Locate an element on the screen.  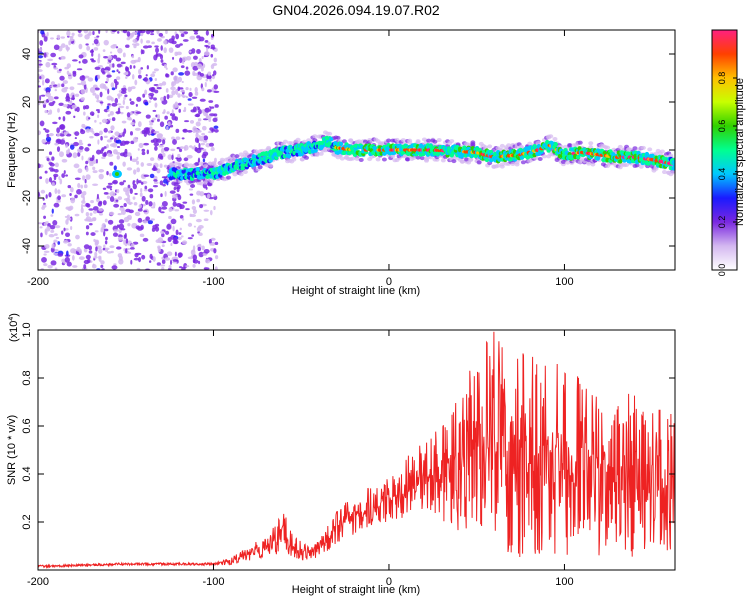
snr-y-tick-label: 0.4 is located at coordinates (27, 473).